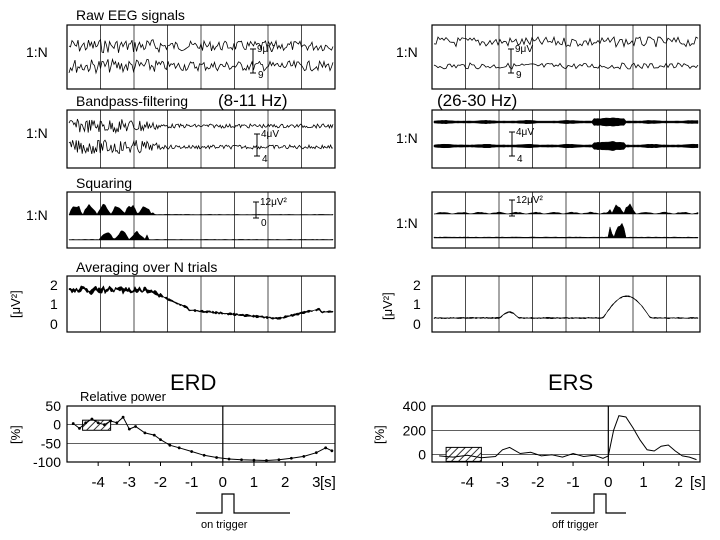 This screenshot has width=720, height=540. I want to click on squaring-title: Squaring, so click(104, 183).